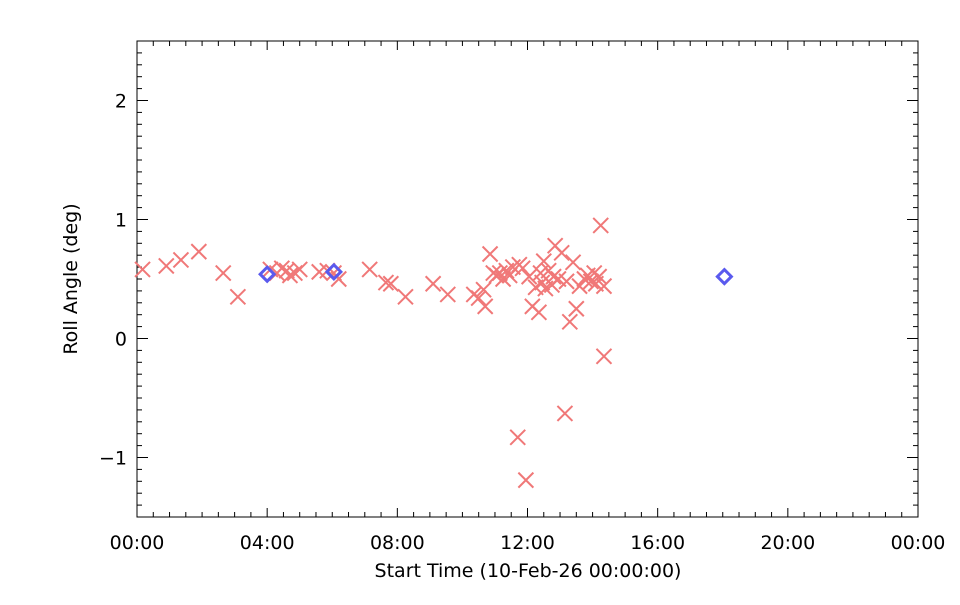 The image size is (960, 605). Describe the element at coordinates (397, 543) in the screenshot. I see `x-tick-label: 08:00` at that location.